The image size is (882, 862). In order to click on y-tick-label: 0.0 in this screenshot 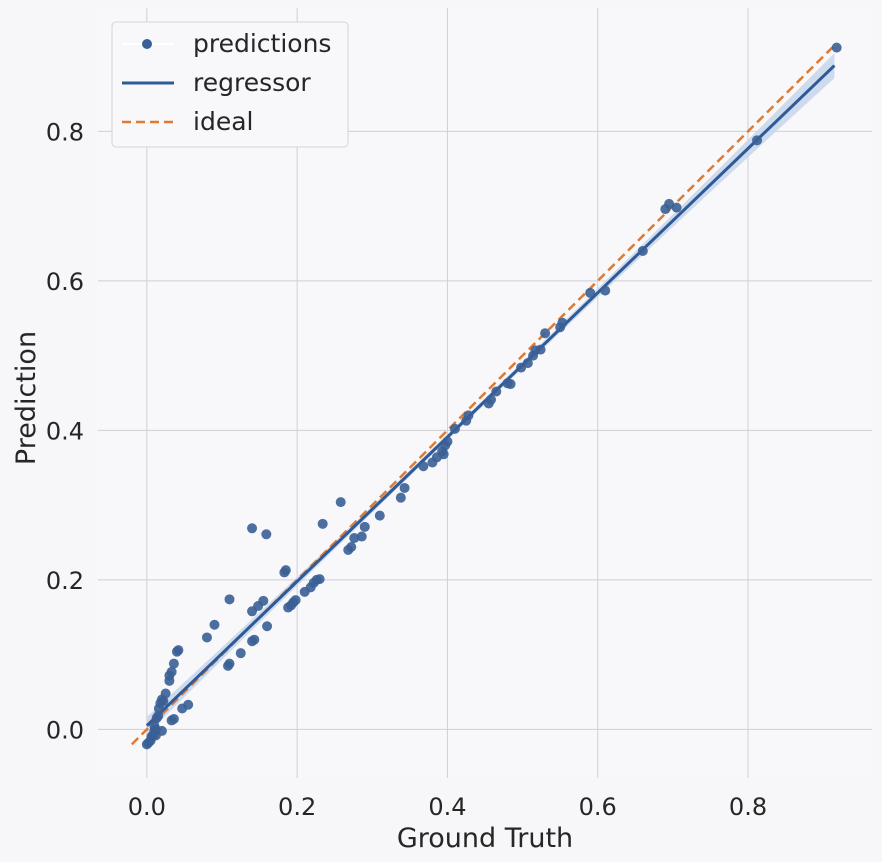, I will do `click(65, 730)`.